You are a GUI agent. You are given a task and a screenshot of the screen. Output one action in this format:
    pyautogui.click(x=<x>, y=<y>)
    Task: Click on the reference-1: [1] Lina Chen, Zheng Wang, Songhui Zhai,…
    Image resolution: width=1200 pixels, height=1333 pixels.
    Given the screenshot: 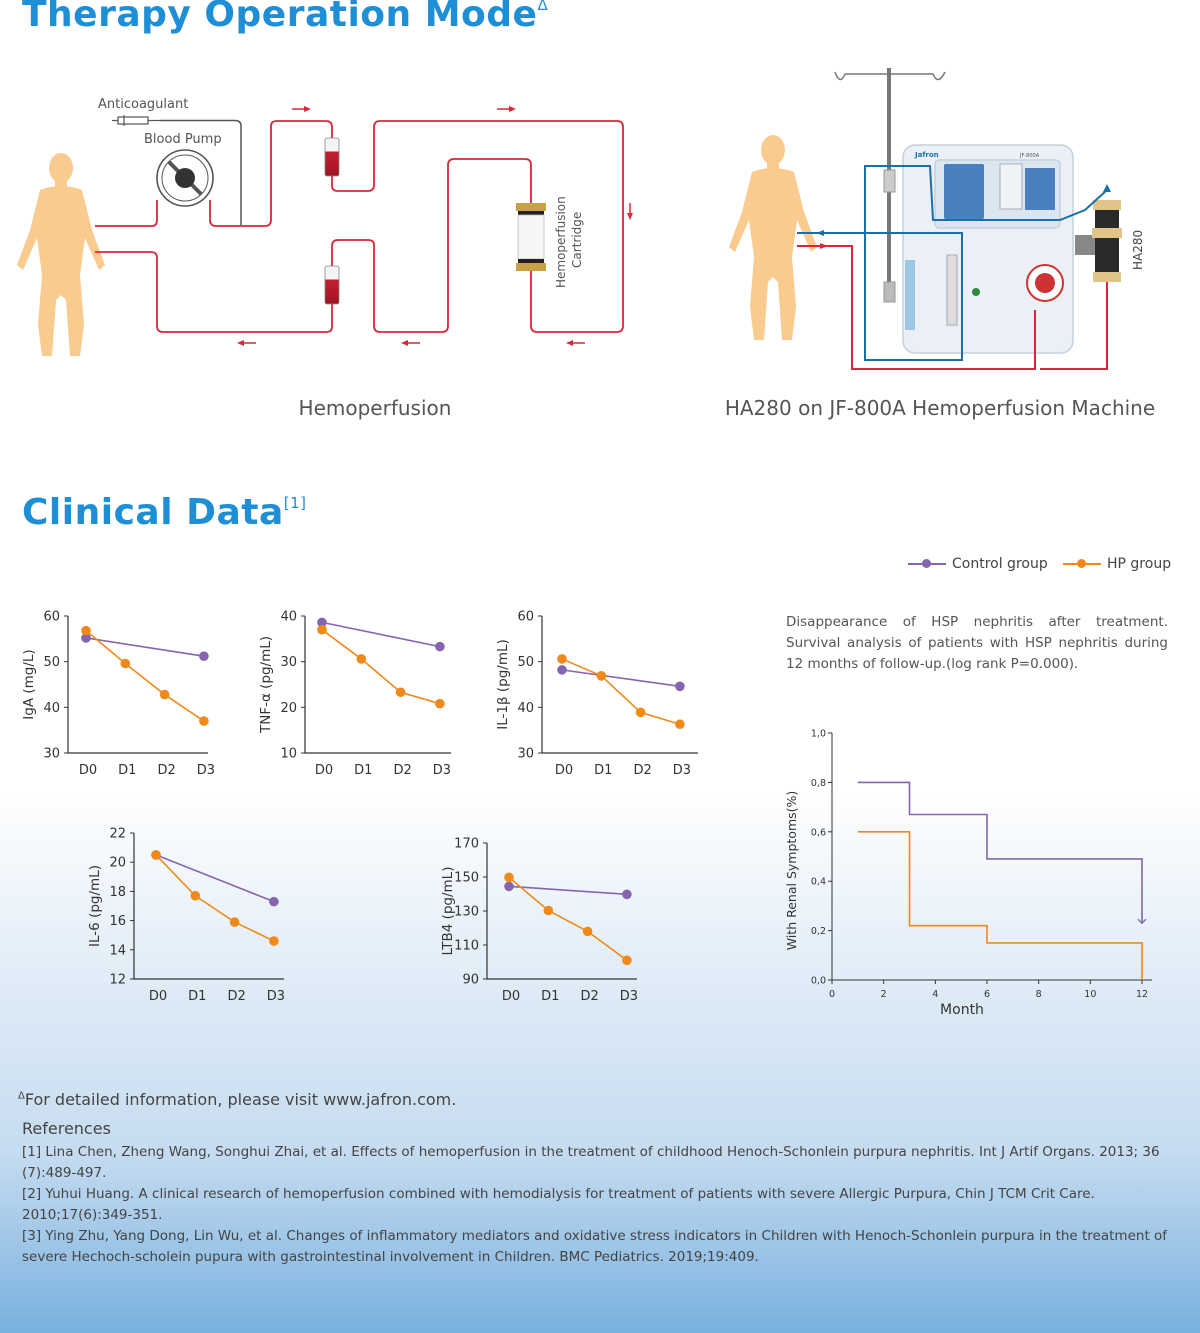 What is the action you would take?
    pyautogui.click(x=591, y=1162)
    